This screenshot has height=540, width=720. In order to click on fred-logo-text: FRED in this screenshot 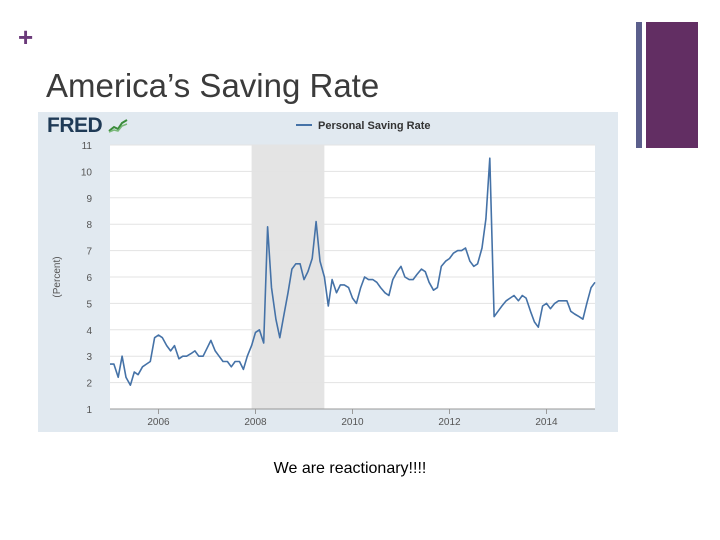, I will do `click(75, 125)`.